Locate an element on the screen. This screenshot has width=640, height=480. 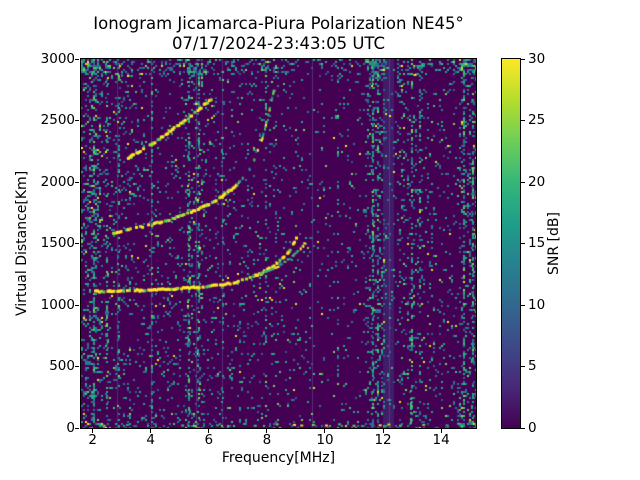
y-tick-label: 0 is located at coordinates (70, 427).